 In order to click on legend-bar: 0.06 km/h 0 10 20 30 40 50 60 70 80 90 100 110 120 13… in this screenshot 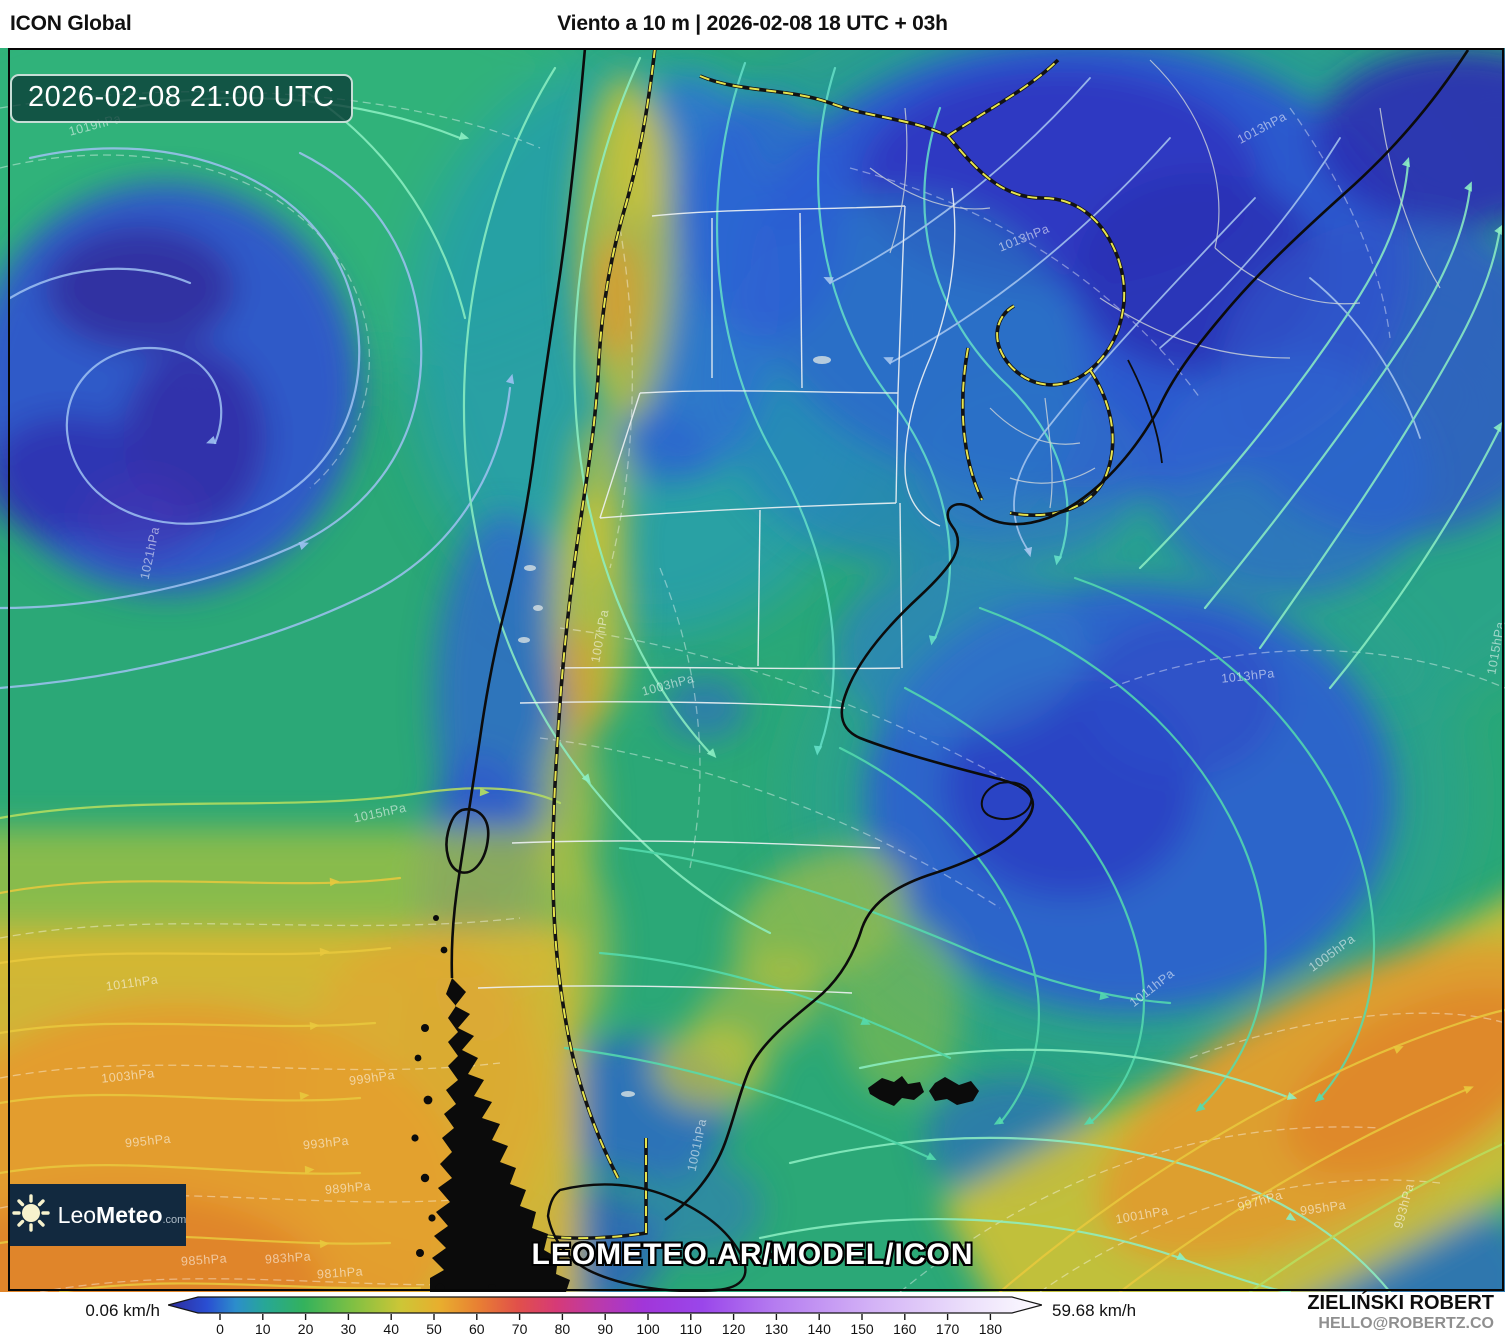, I will do `click(752, 1314)`.